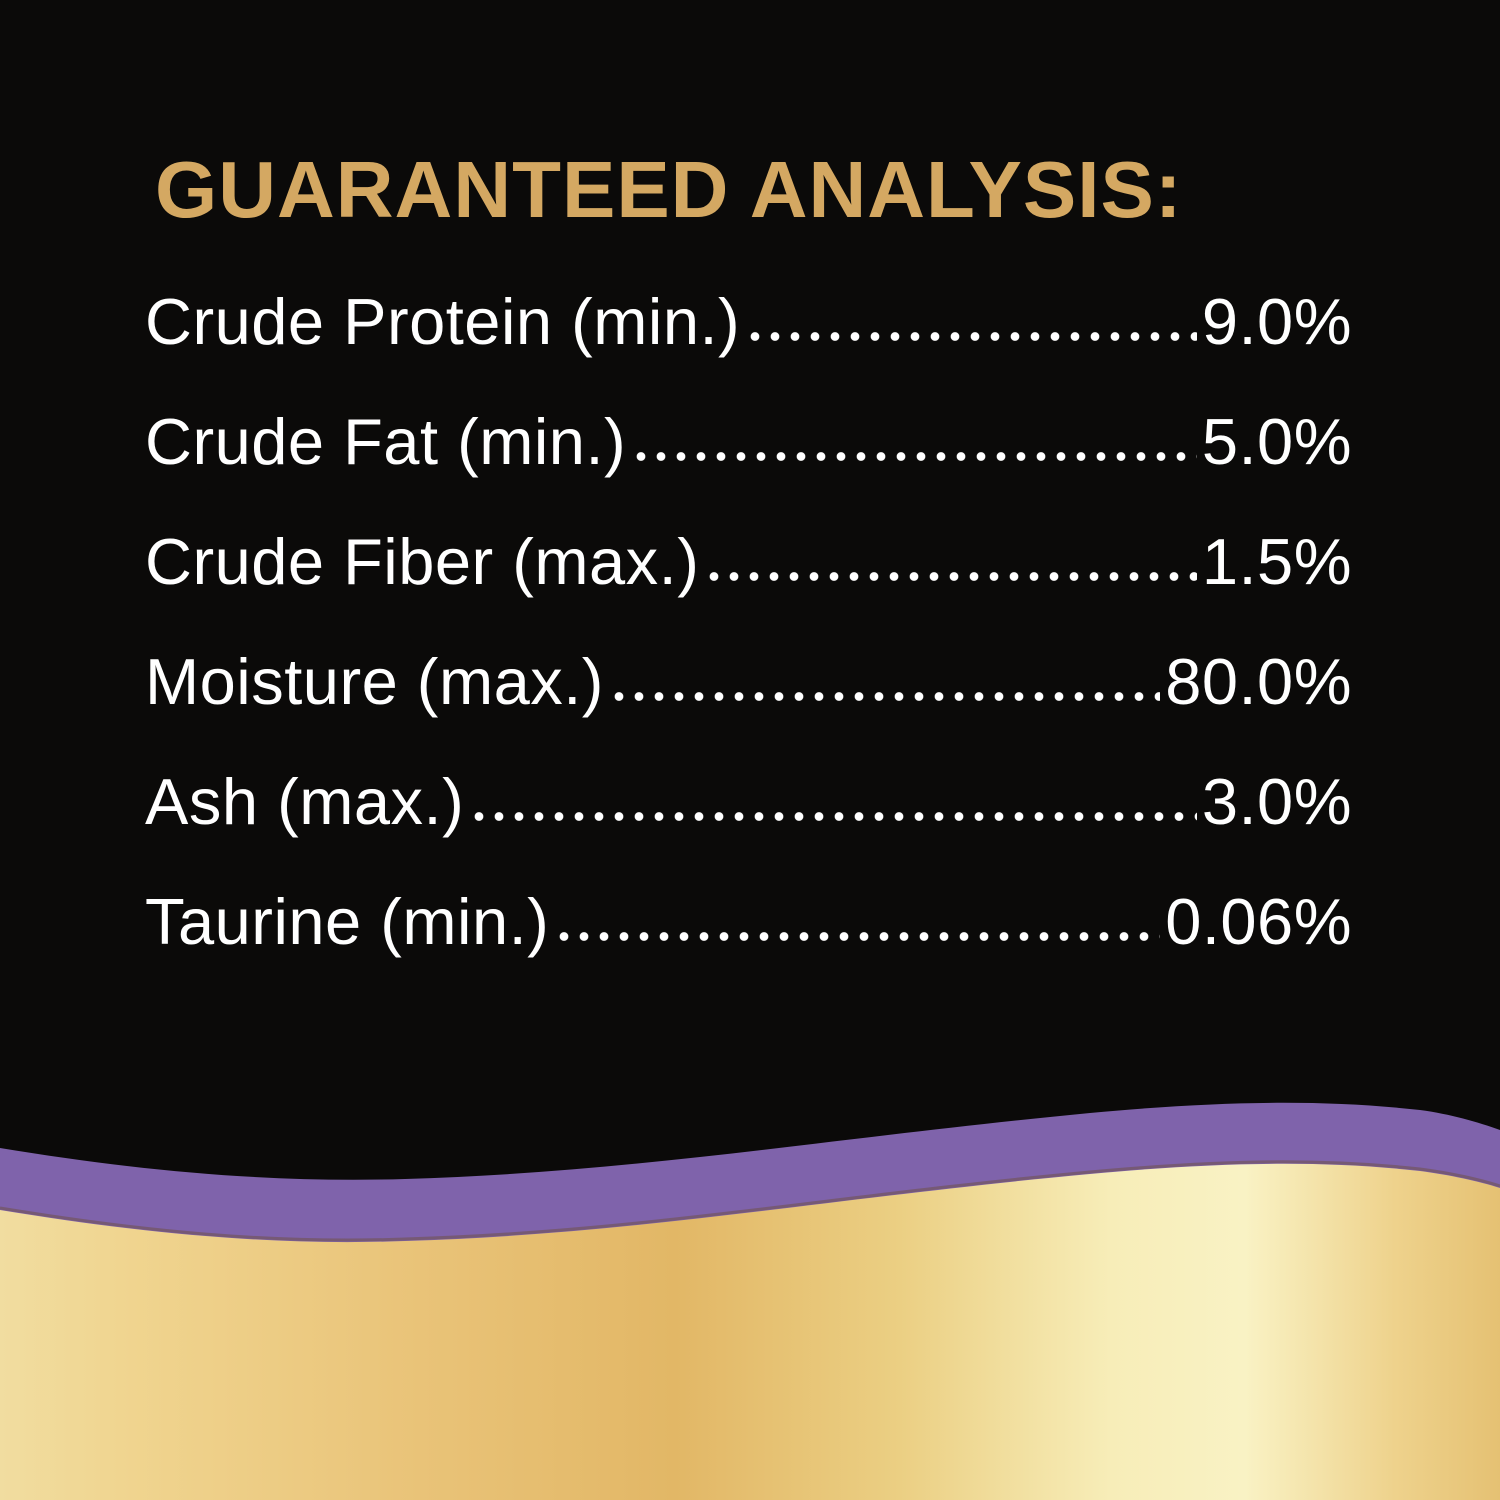 This screenshot has width=1500, height=1500. What do you see at coordinates (750, 1201) in the screenshot?
I see `wave-gold-edge-shadow` at bounding box center [750, 1201].